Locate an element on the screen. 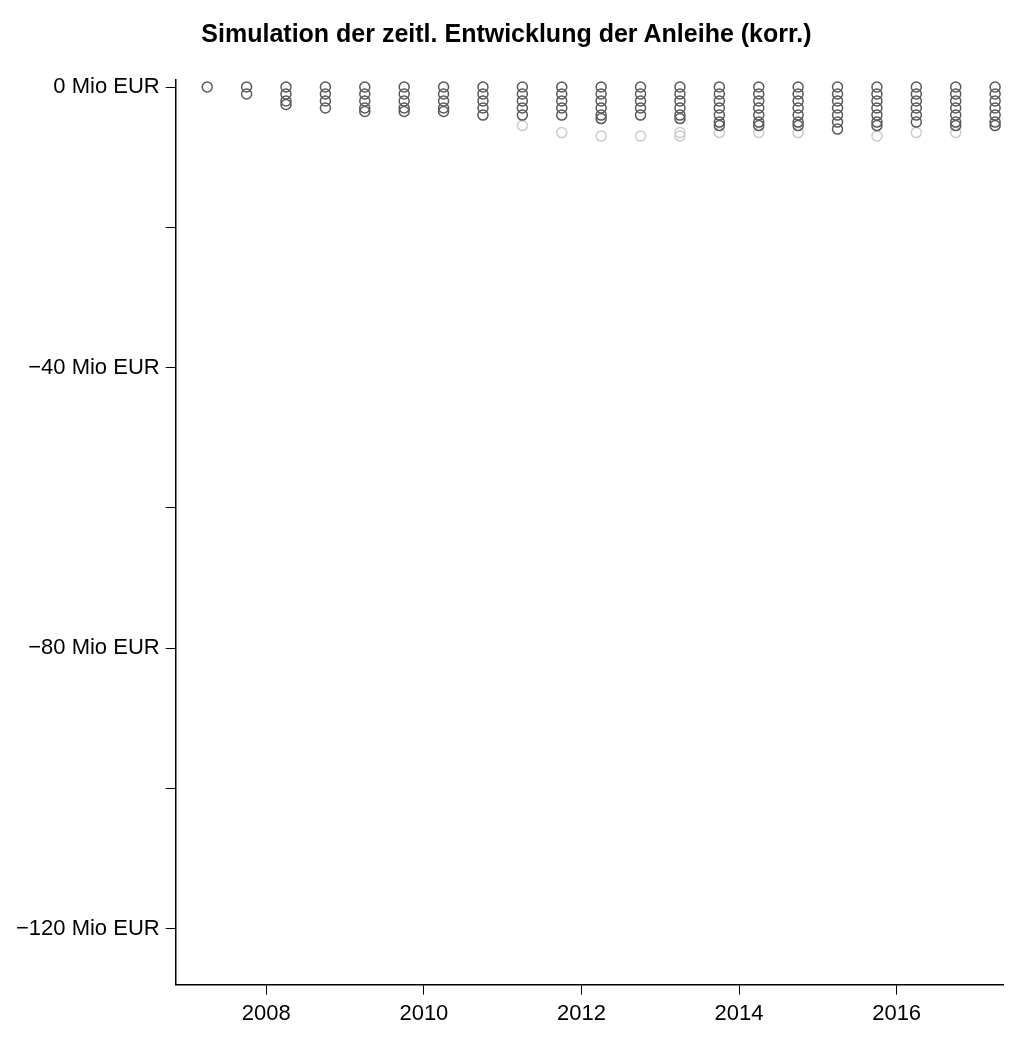 This screenshot has height=1053, width=1033. x-tick-label: 2010 is located at coordinates (424, 1012).